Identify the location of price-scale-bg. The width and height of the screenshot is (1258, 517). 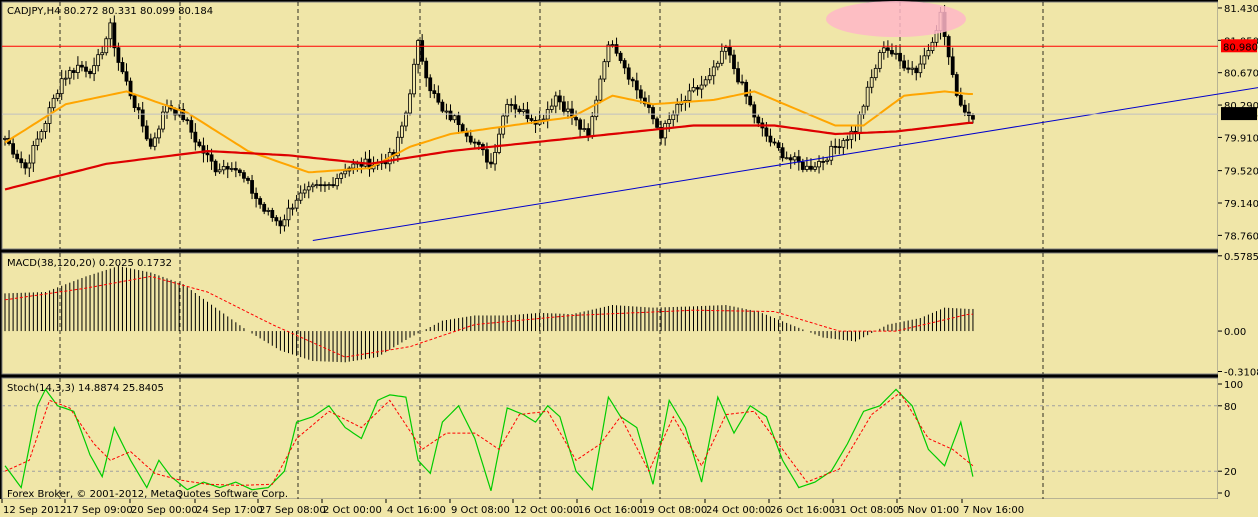
(1238, 258).